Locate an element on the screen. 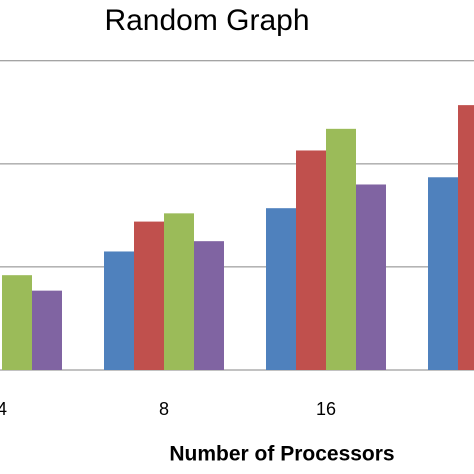 This screenshot has height=474, width=474. x-tick-label: 4 is located at coordinates (3, 409).